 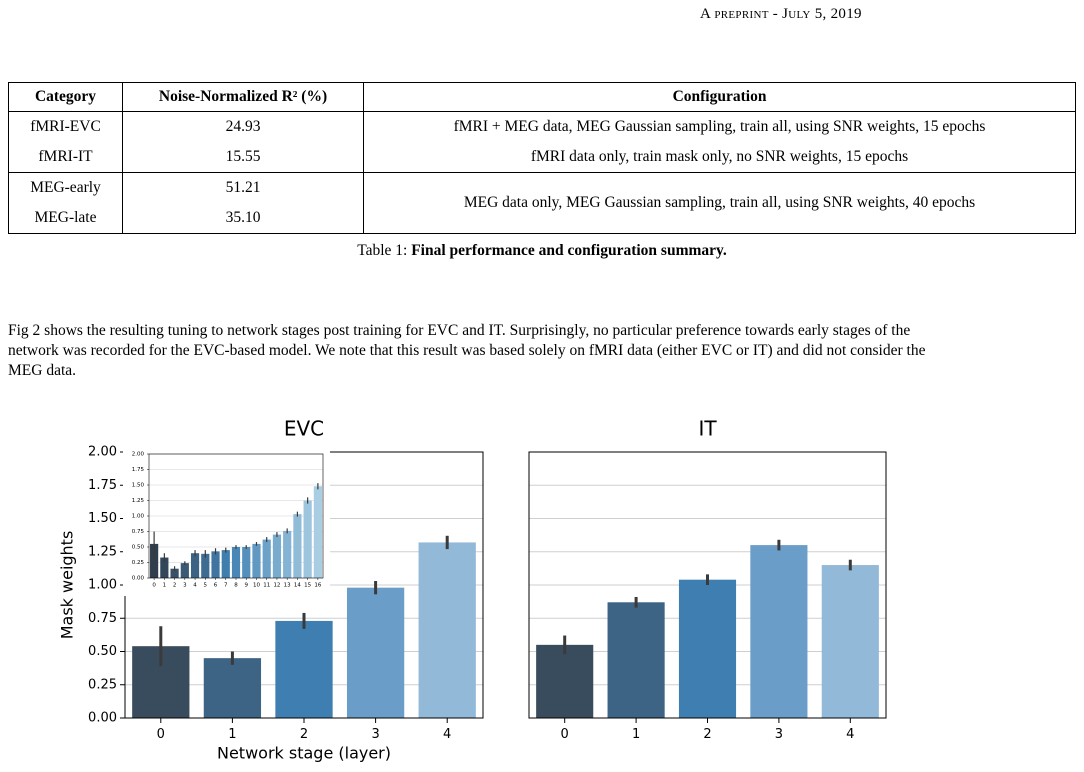 I want to click on table-cell: 24.93, so click(x=243, y=126).